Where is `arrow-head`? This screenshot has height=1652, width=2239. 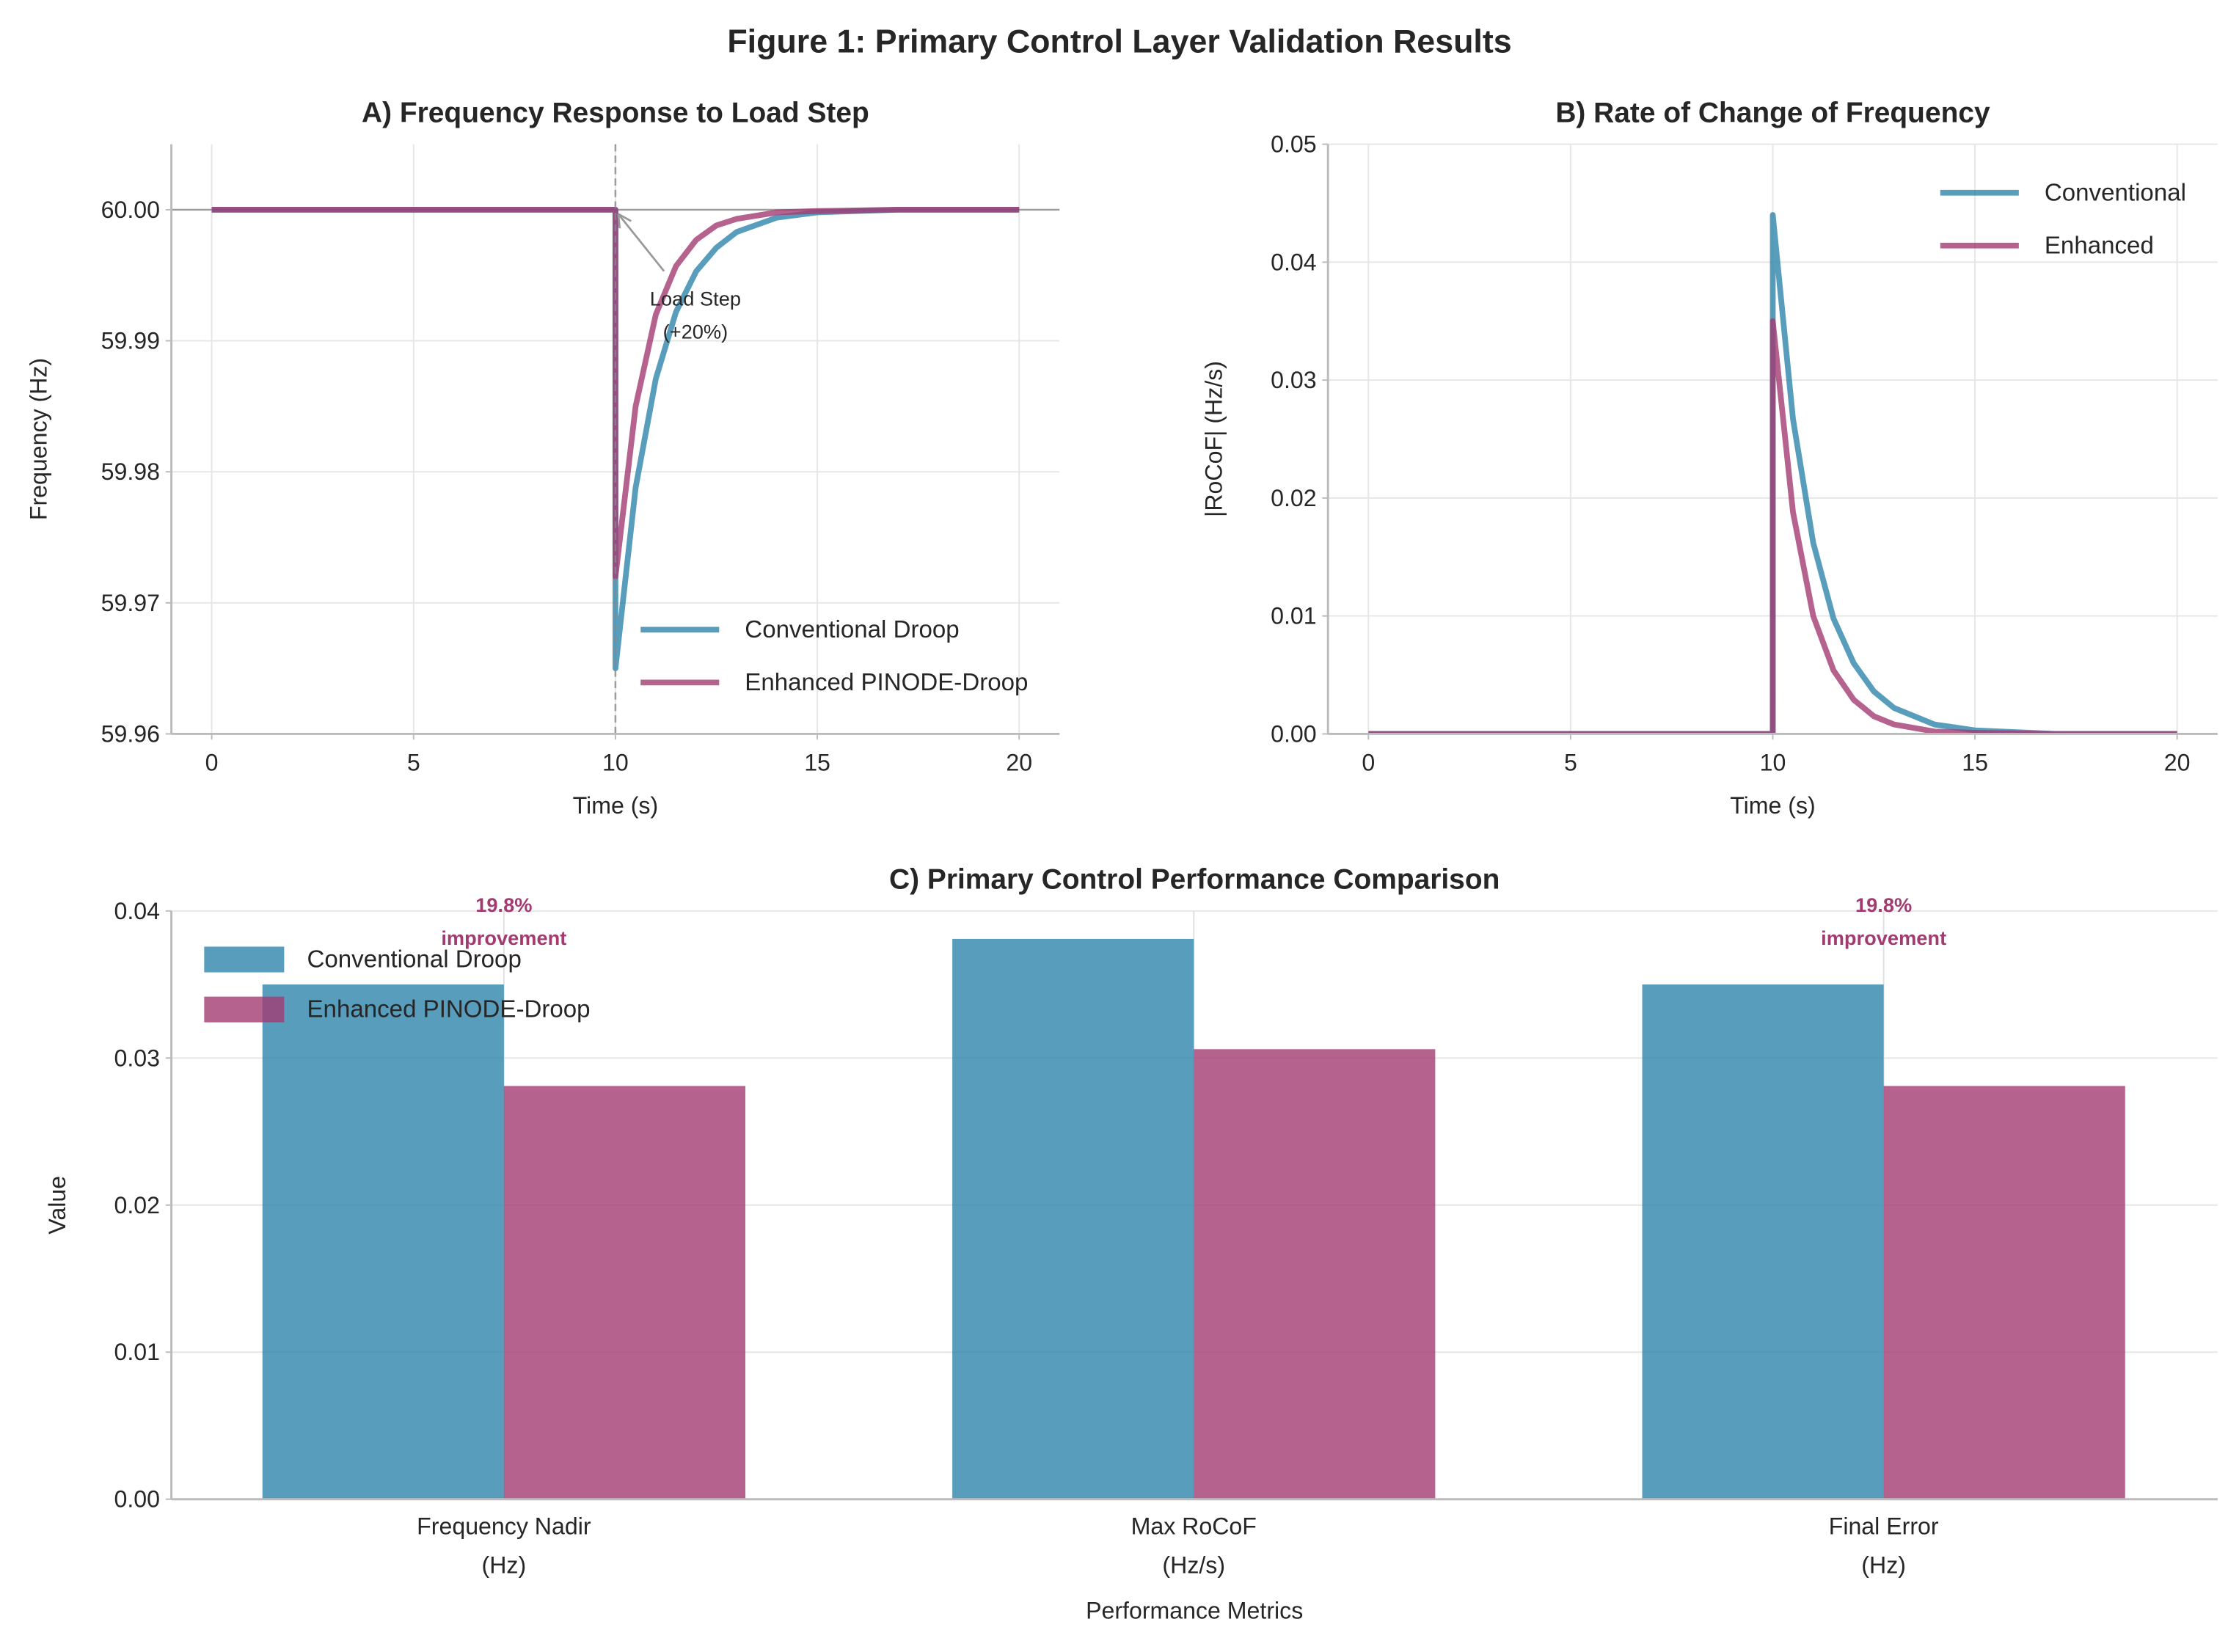
arrow-head is located at coordinates (624, 221).